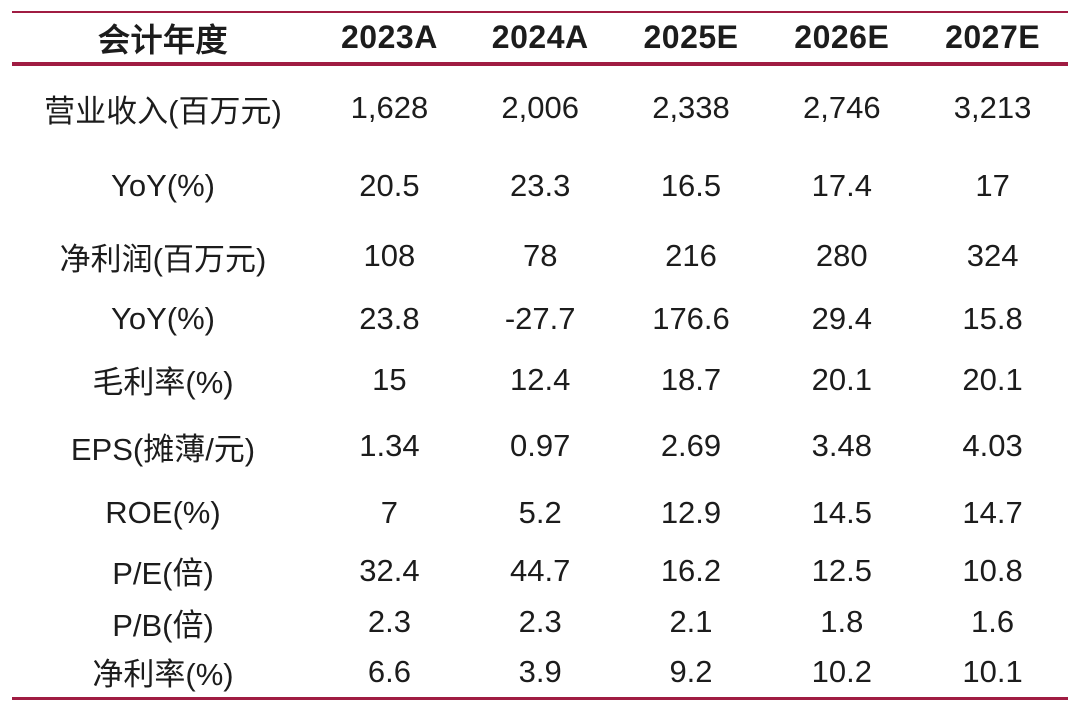 Image resolution: width=1080 pixels, height=722 pixels. I want to click on row-label-roe: ROE(%), so click(163, 512).